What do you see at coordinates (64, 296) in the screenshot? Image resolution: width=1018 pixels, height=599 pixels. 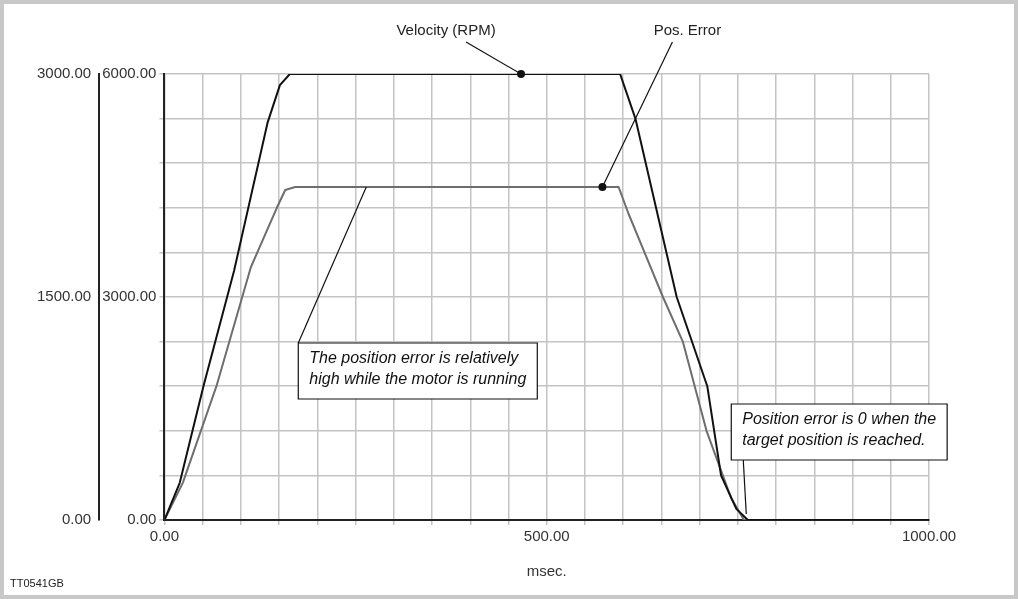 I see `y2-tick-label: 1500.00` at bounding box center [64, 296].